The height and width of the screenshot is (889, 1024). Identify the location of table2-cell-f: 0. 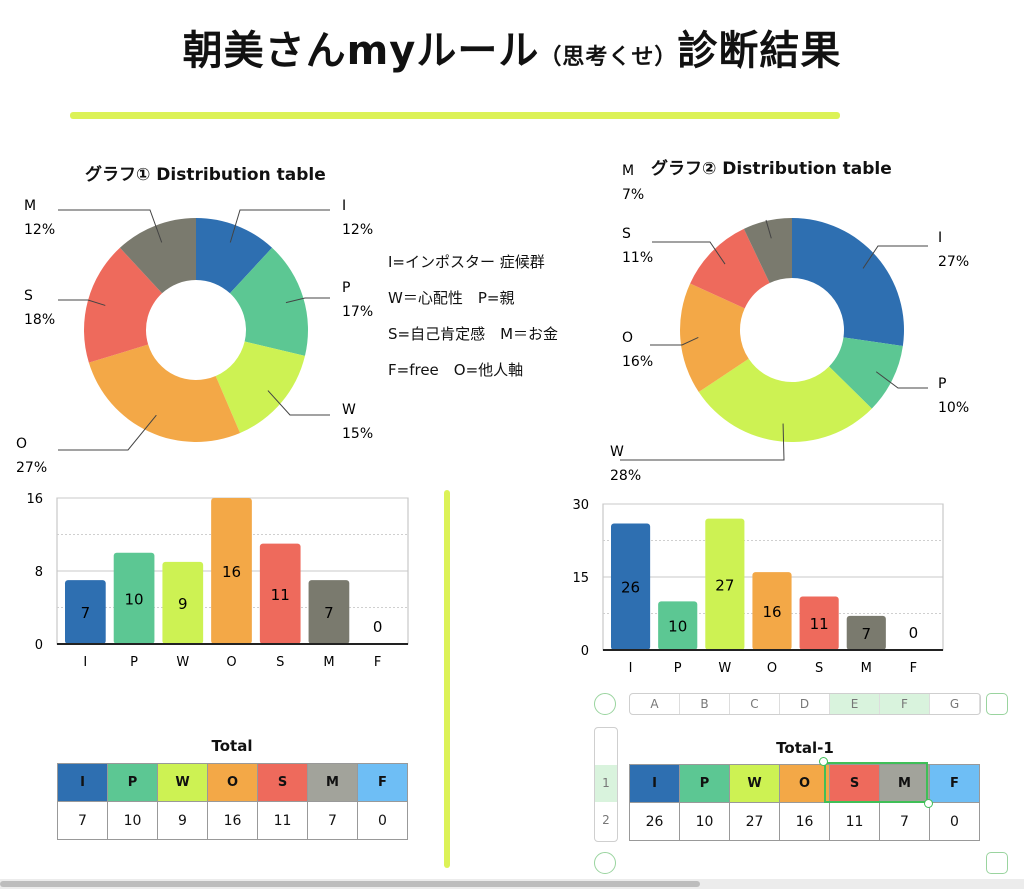
(954, 821).